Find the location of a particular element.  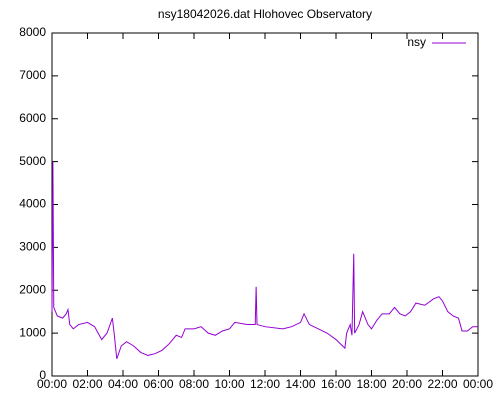

y-tick-label: 5000 is located at coordinates (32, 161).